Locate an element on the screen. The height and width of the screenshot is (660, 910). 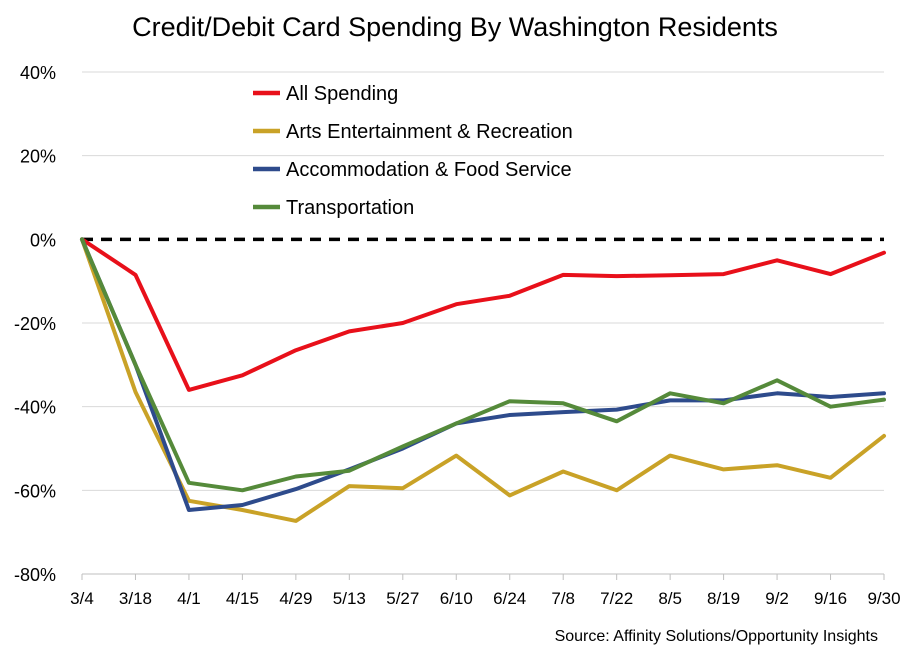
x-tick-label: 9/16 is located at coordinates (830, 598).